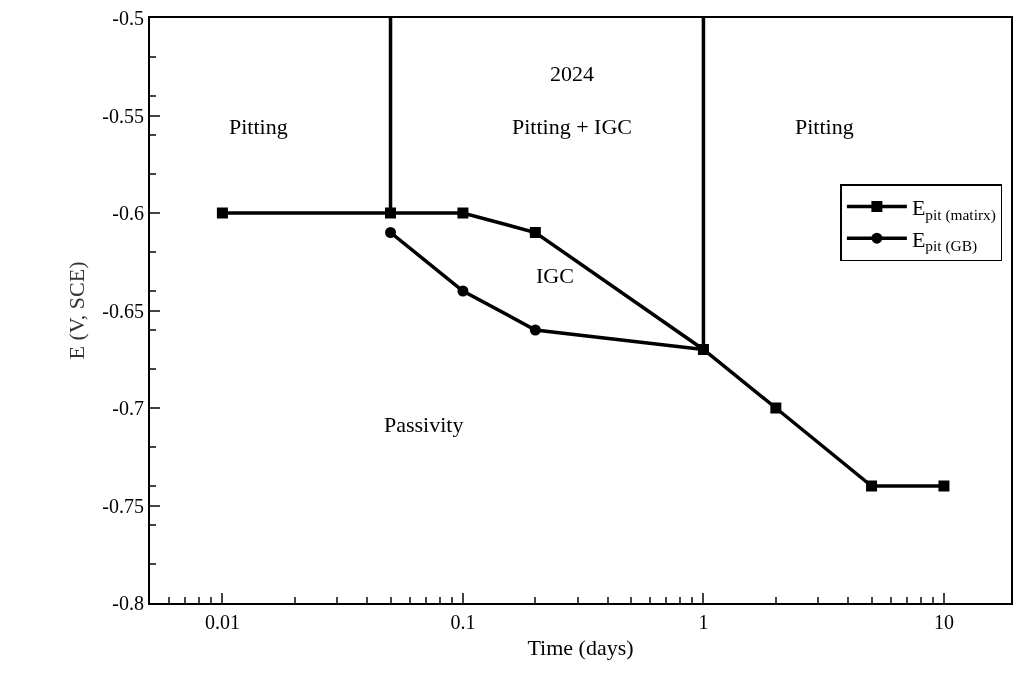  What do you see at coordinates (222, 622) in the screenshot?
I see `x-tick-label: 0.01` at bounding box center [222, 622].